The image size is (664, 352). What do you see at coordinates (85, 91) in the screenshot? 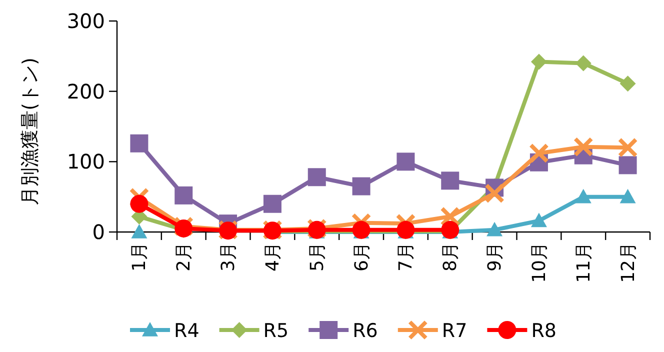
I see `y-tick-label: 200` at bounding box center [85, 91].